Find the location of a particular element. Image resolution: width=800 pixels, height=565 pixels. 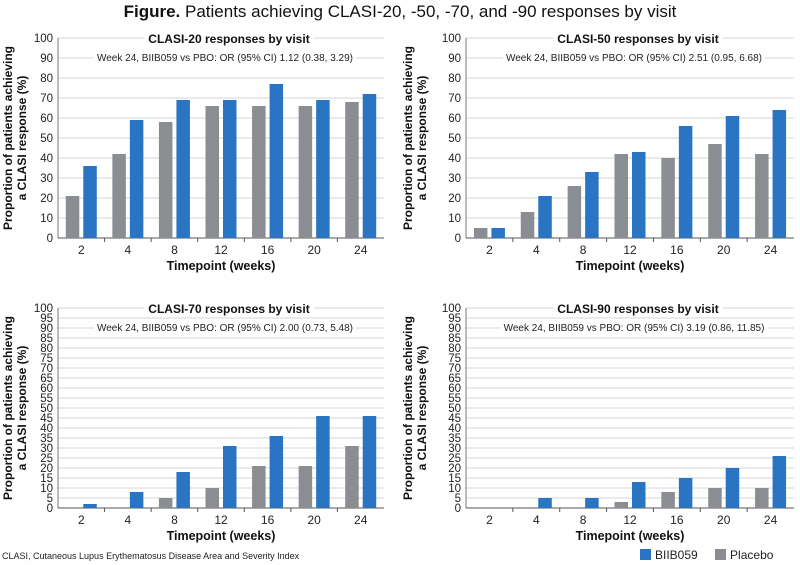

legend-label-biib059: BIIB059 is located at coordinates (676, 555).